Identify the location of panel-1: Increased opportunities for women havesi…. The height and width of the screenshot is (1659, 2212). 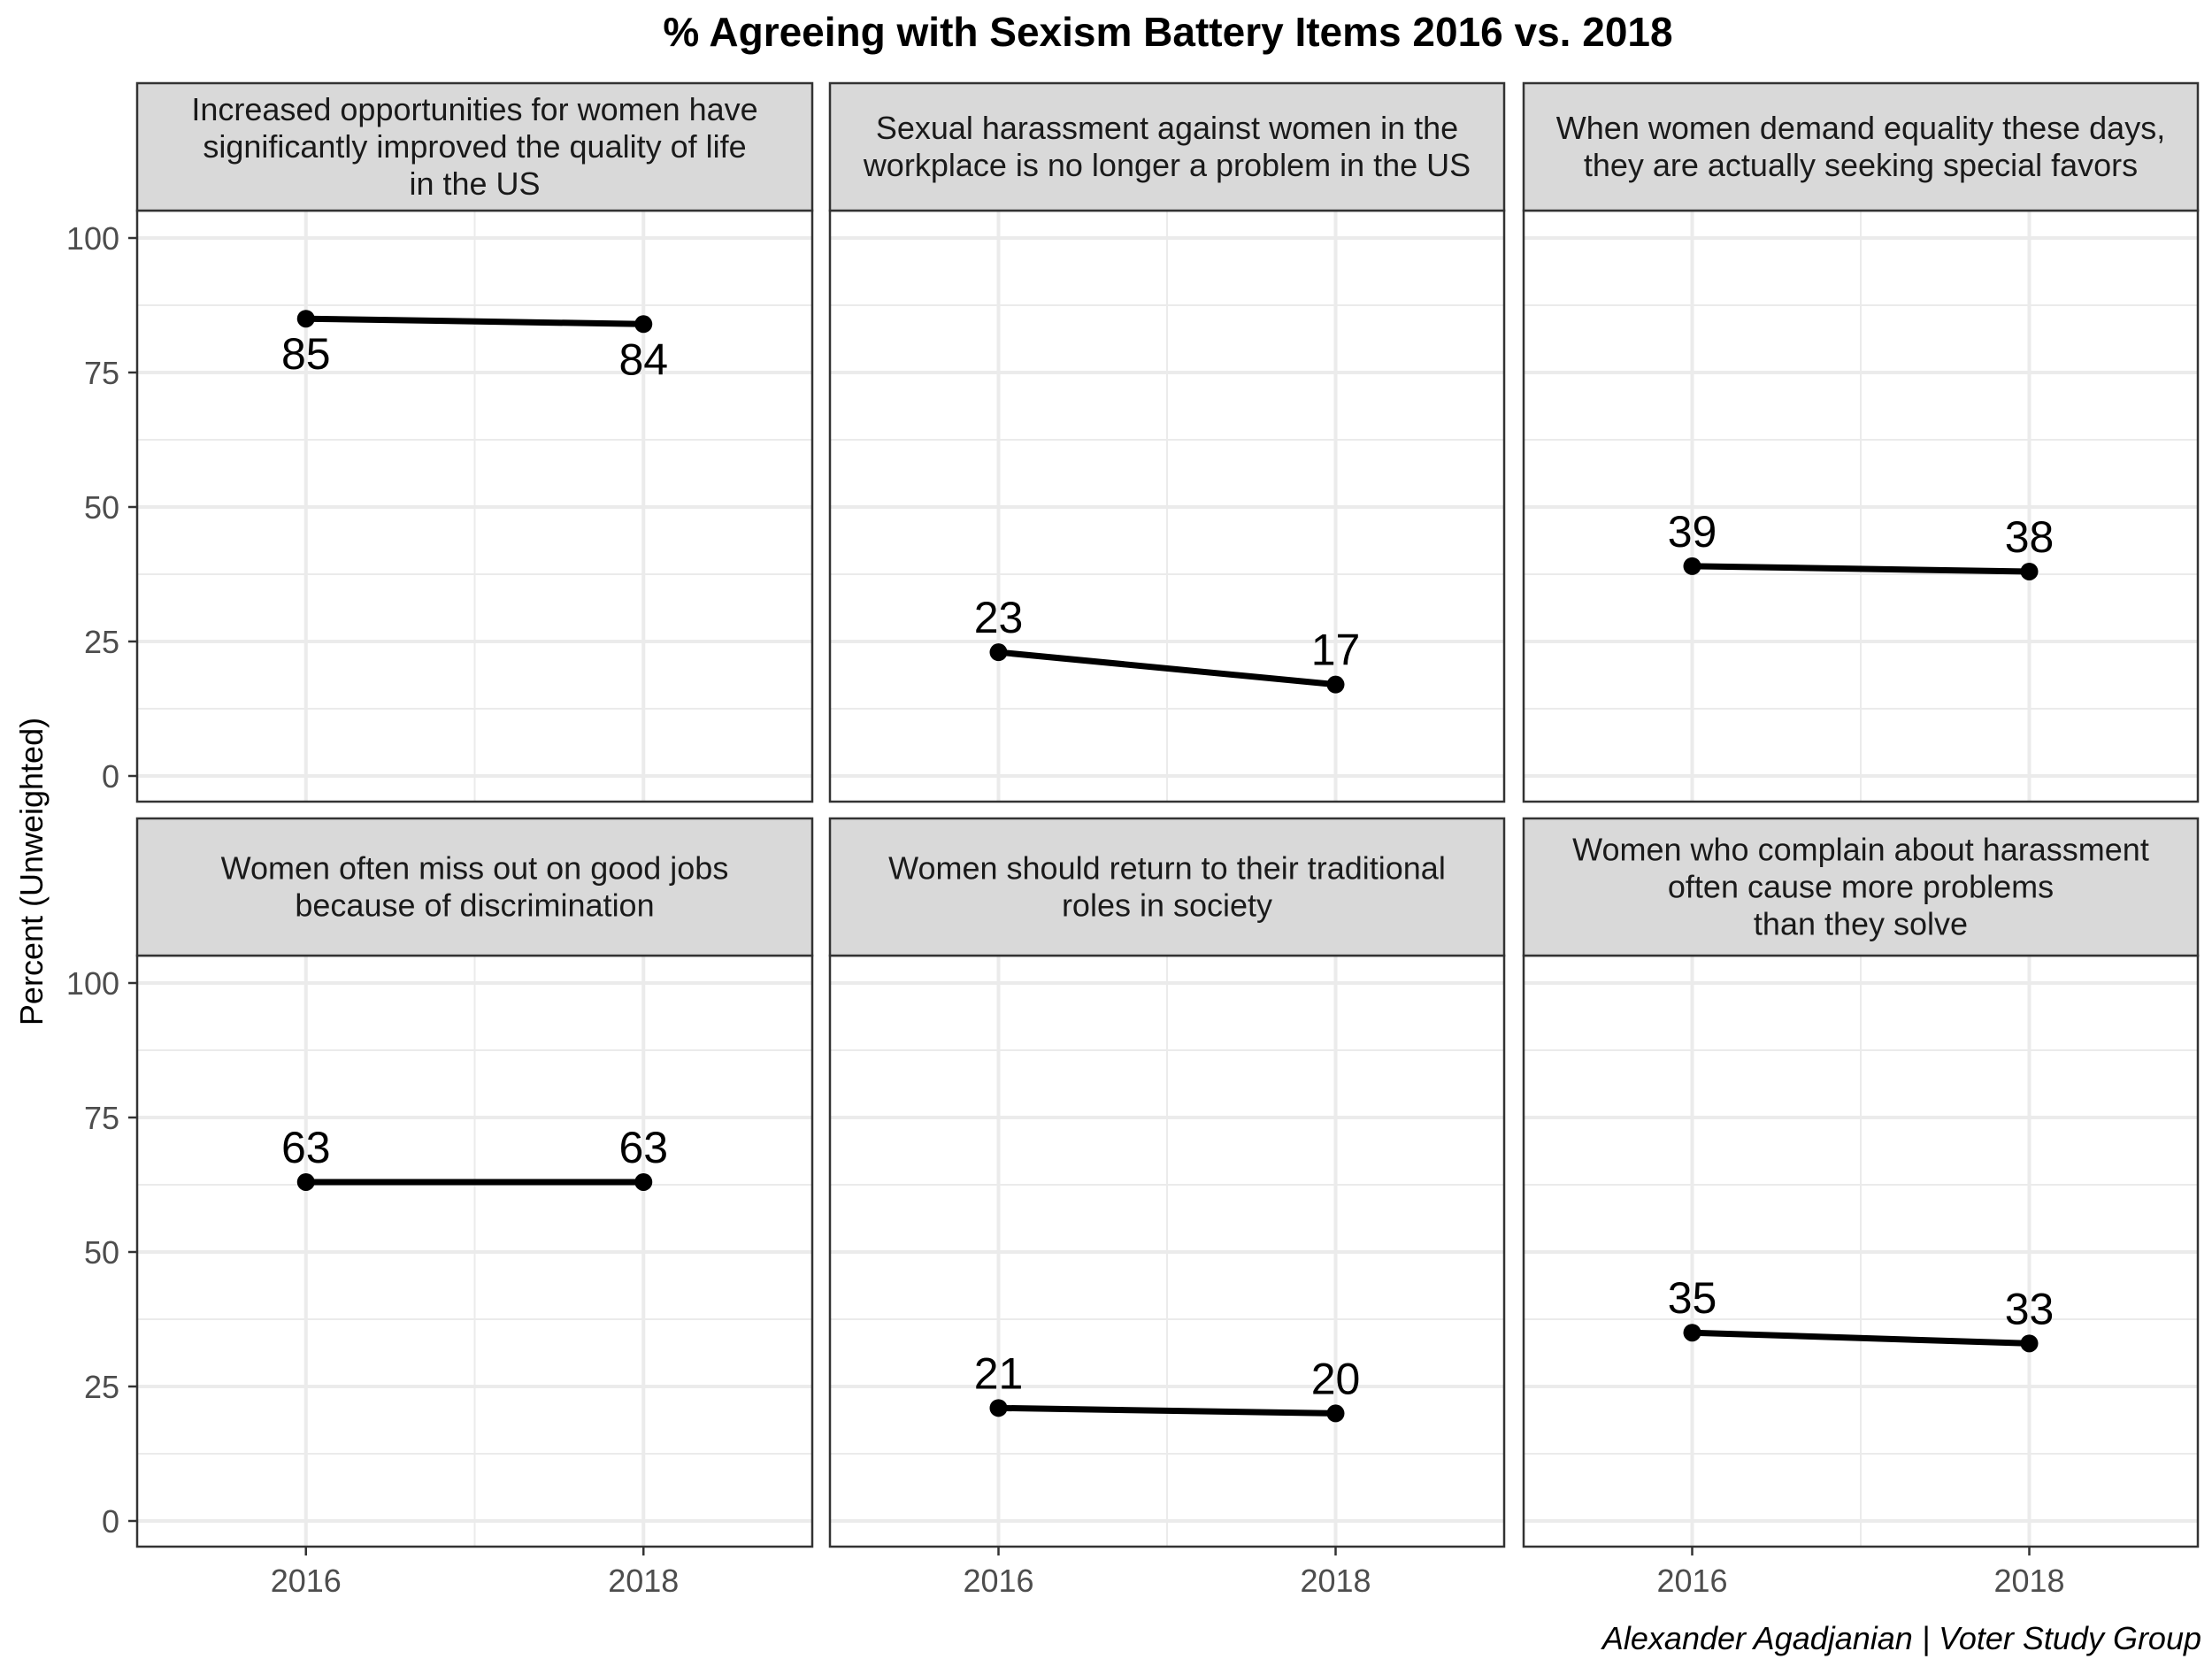
(440, 442).